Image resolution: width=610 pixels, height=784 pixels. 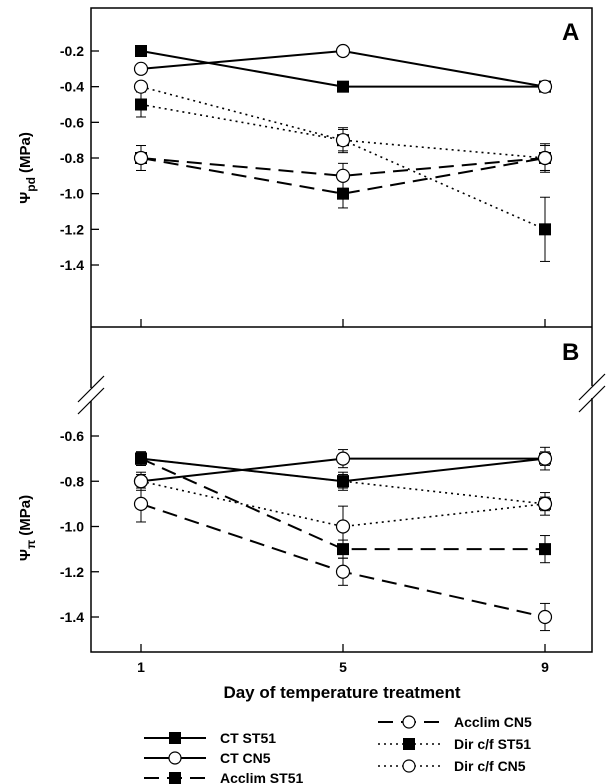 What do you see at coordinates (493, 722) in the screenshot?
I see `legend-label: Acclim CN5` at bounding box center [493, 722].